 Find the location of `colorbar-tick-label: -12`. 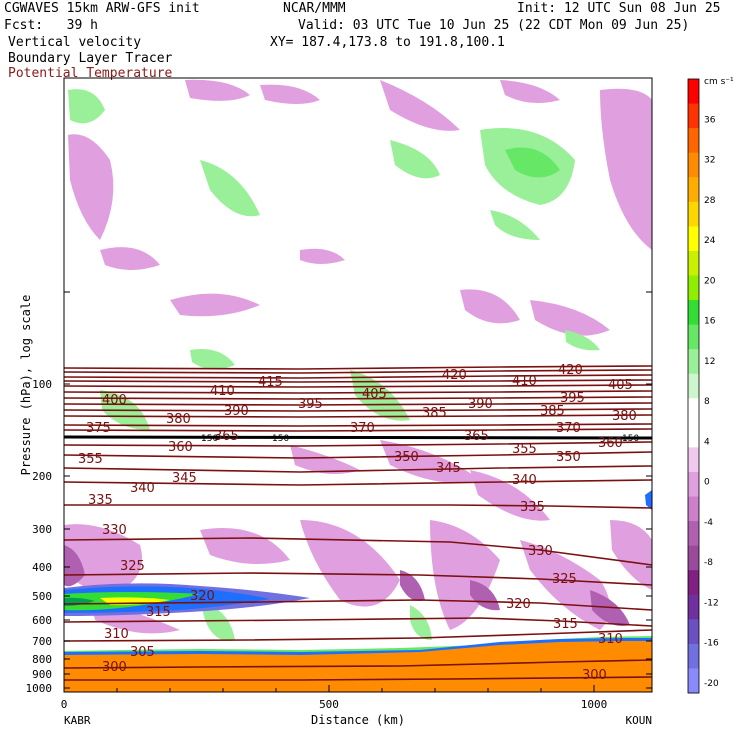

colorbar-tick-label: -12 is located at coordinates (711, 603).